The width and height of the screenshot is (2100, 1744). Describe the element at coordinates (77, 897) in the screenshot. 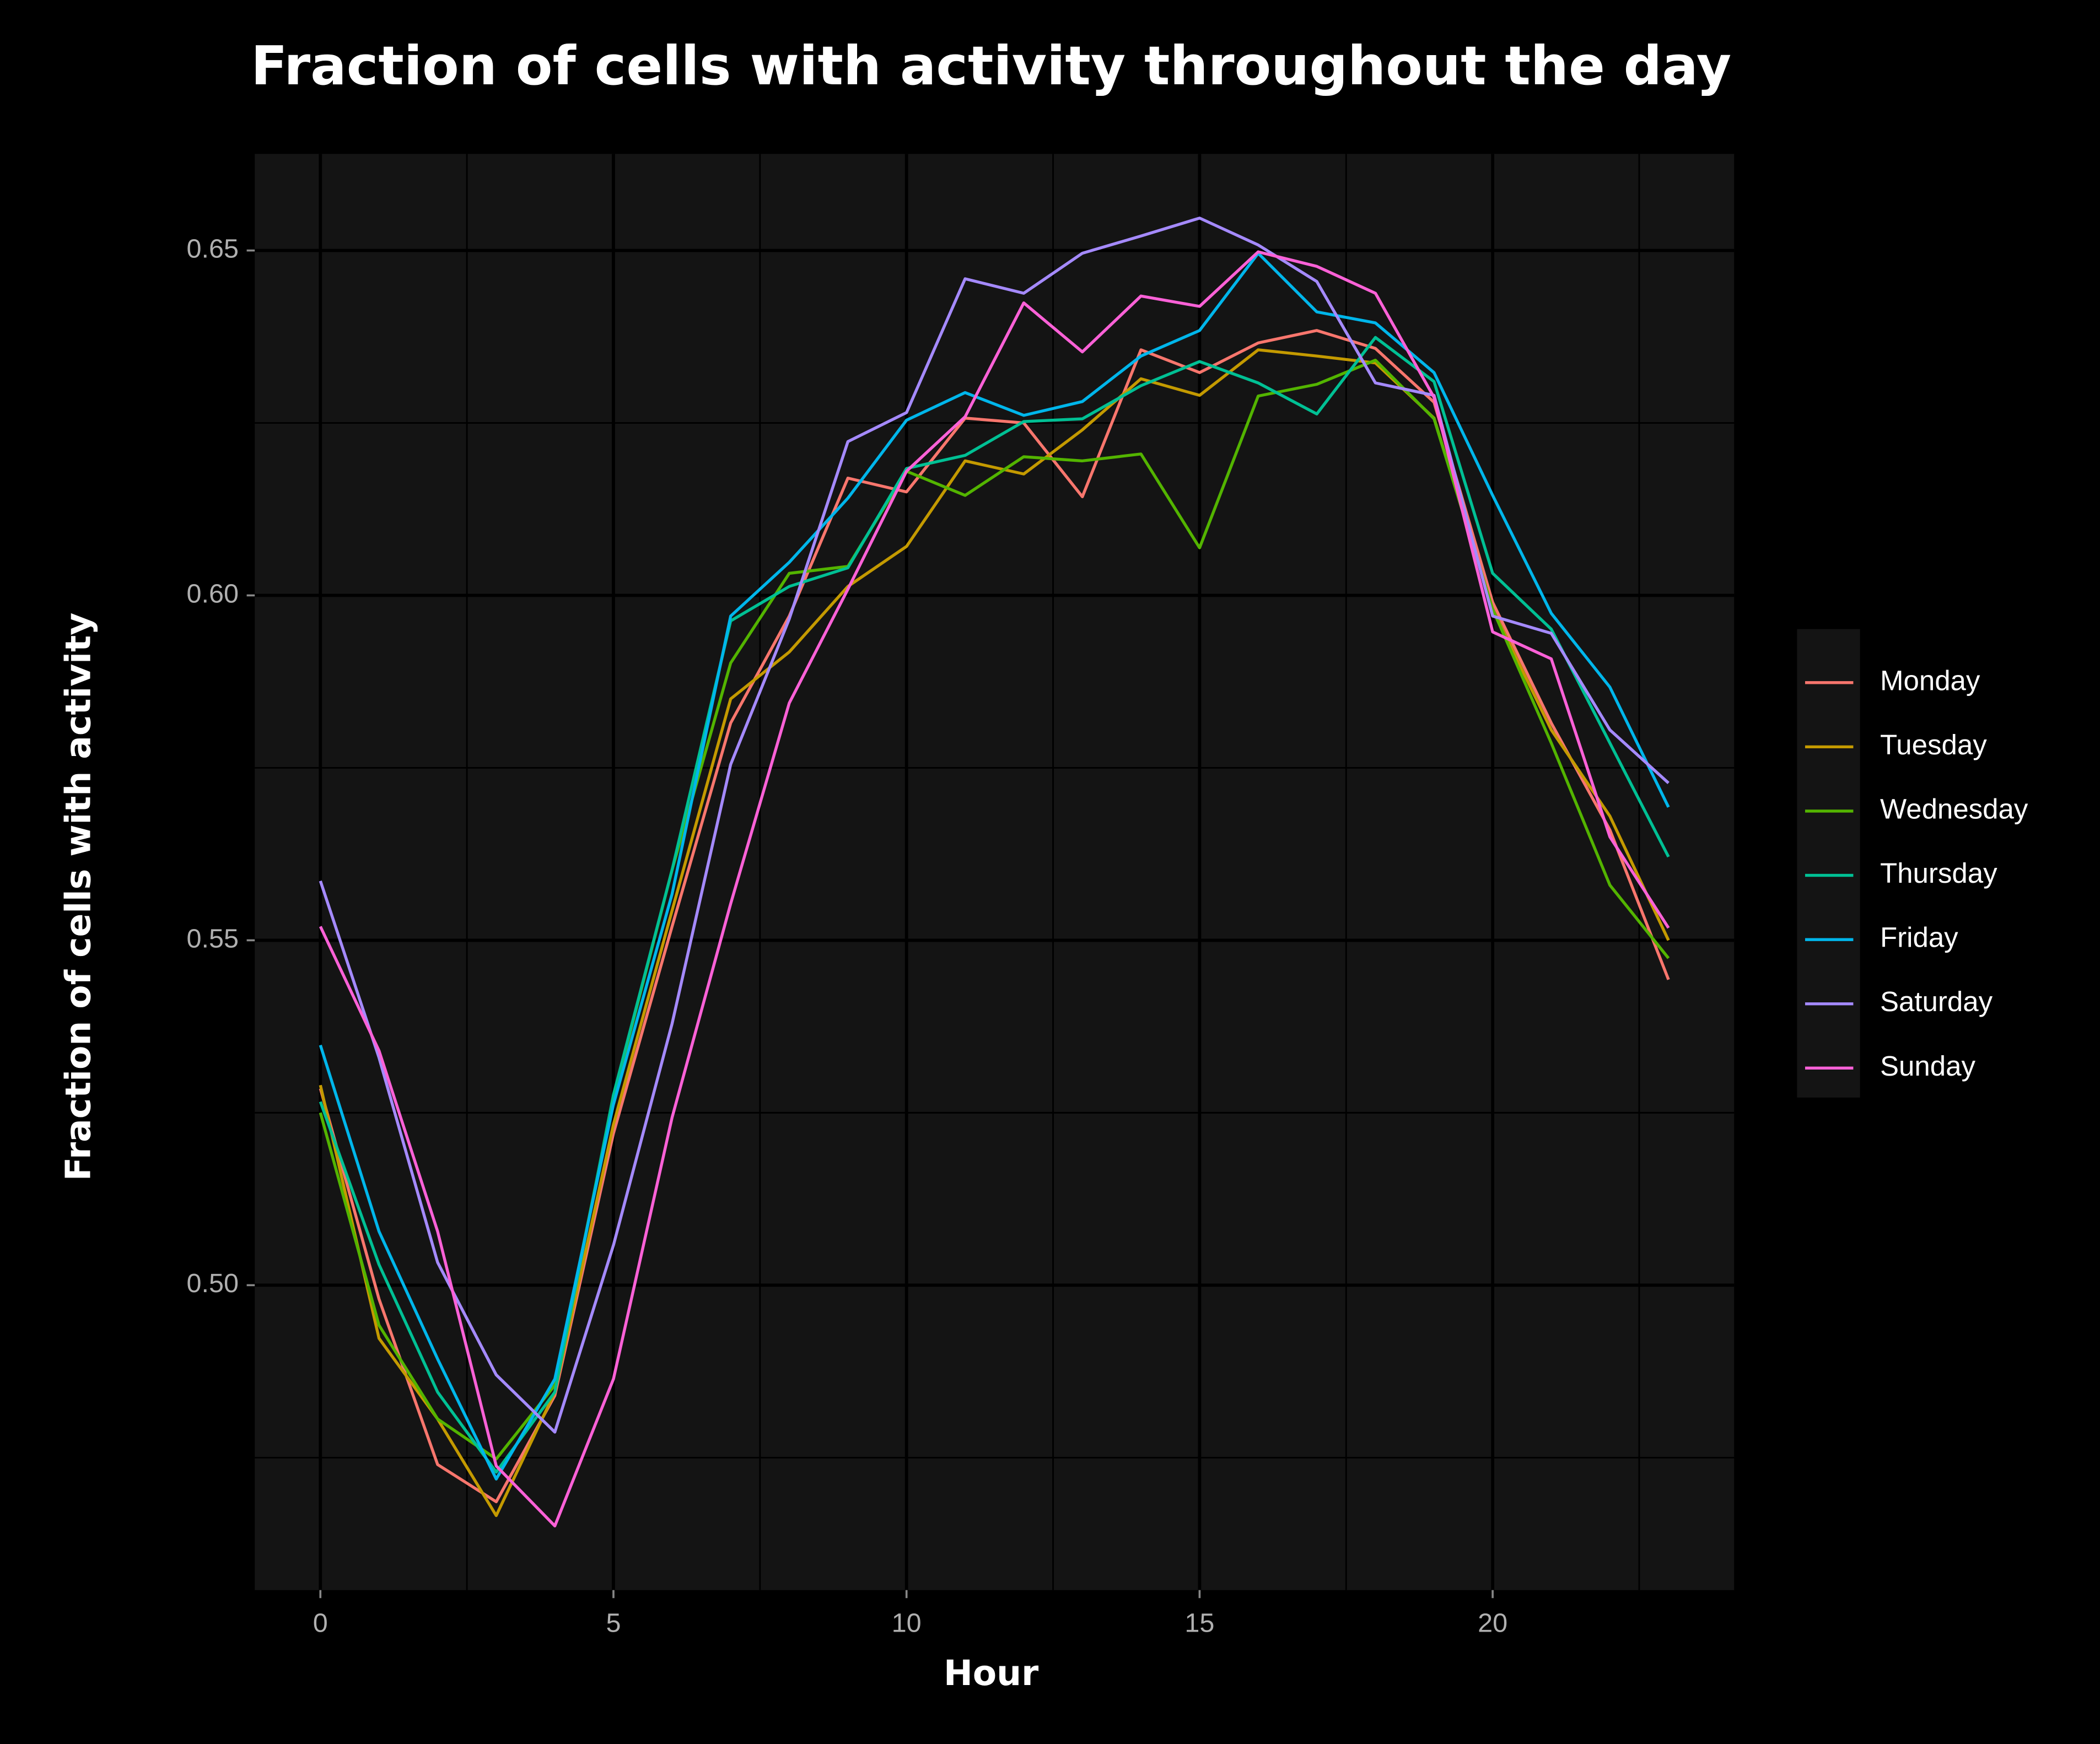

I see `y-axis-title: Fraction of cells with activity` at that location.